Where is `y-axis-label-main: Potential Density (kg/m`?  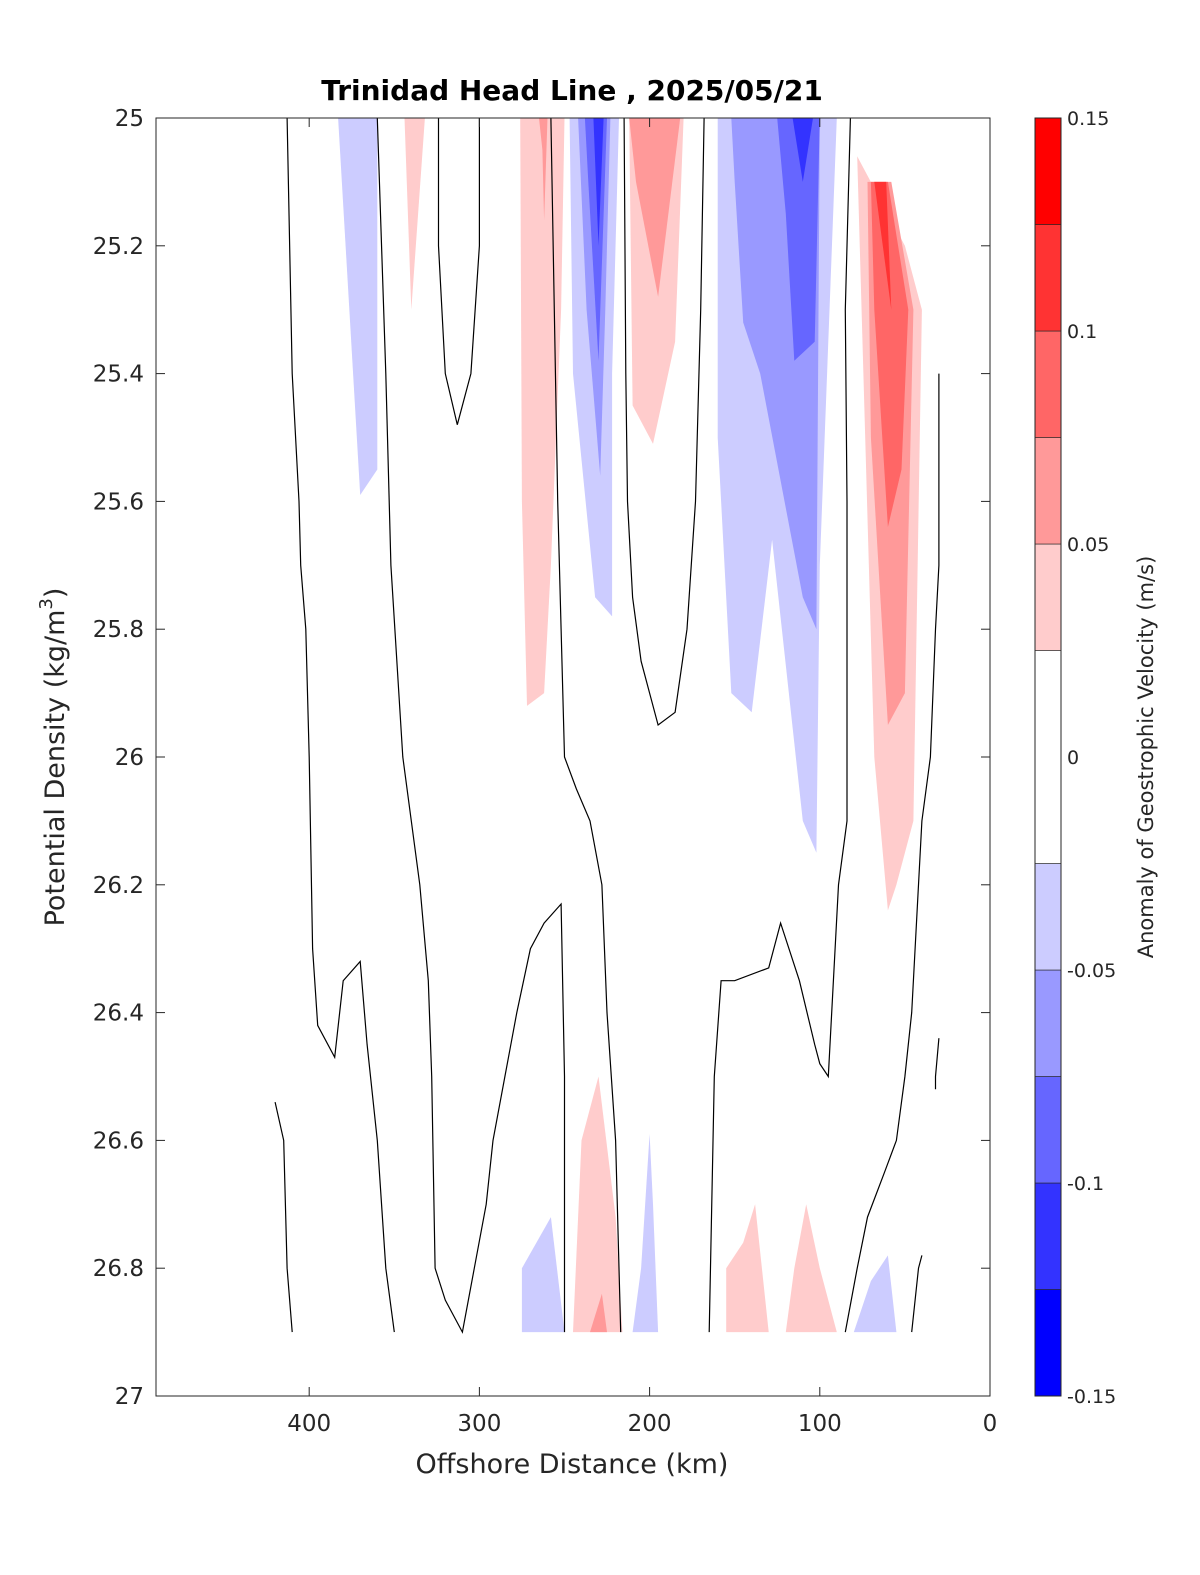 y-axis-label-main: Potential Density (kg/m is located at coordinates (55, 768).